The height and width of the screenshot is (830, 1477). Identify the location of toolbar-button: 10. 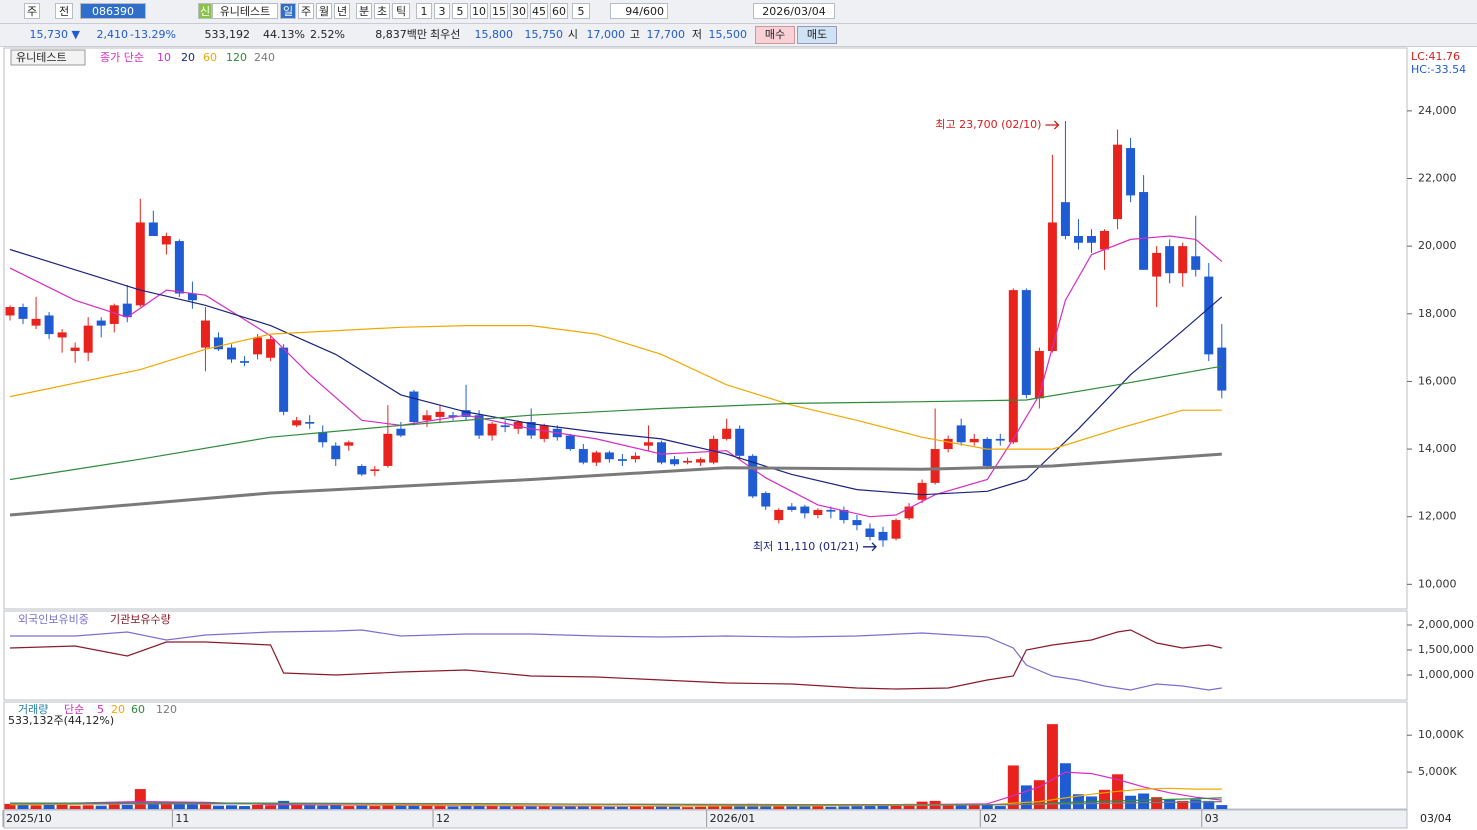
(479, 11).